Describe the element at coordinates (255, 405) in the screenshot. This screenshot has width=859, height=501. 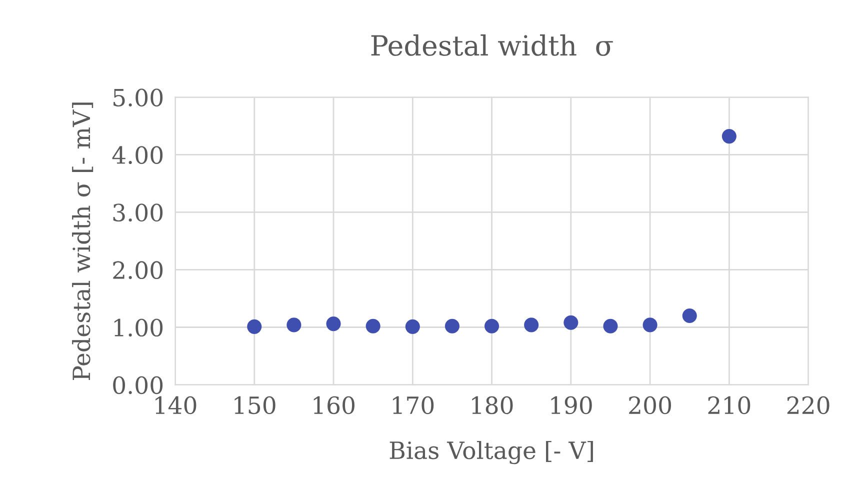
I see `x-tick-label: 150` at that location.